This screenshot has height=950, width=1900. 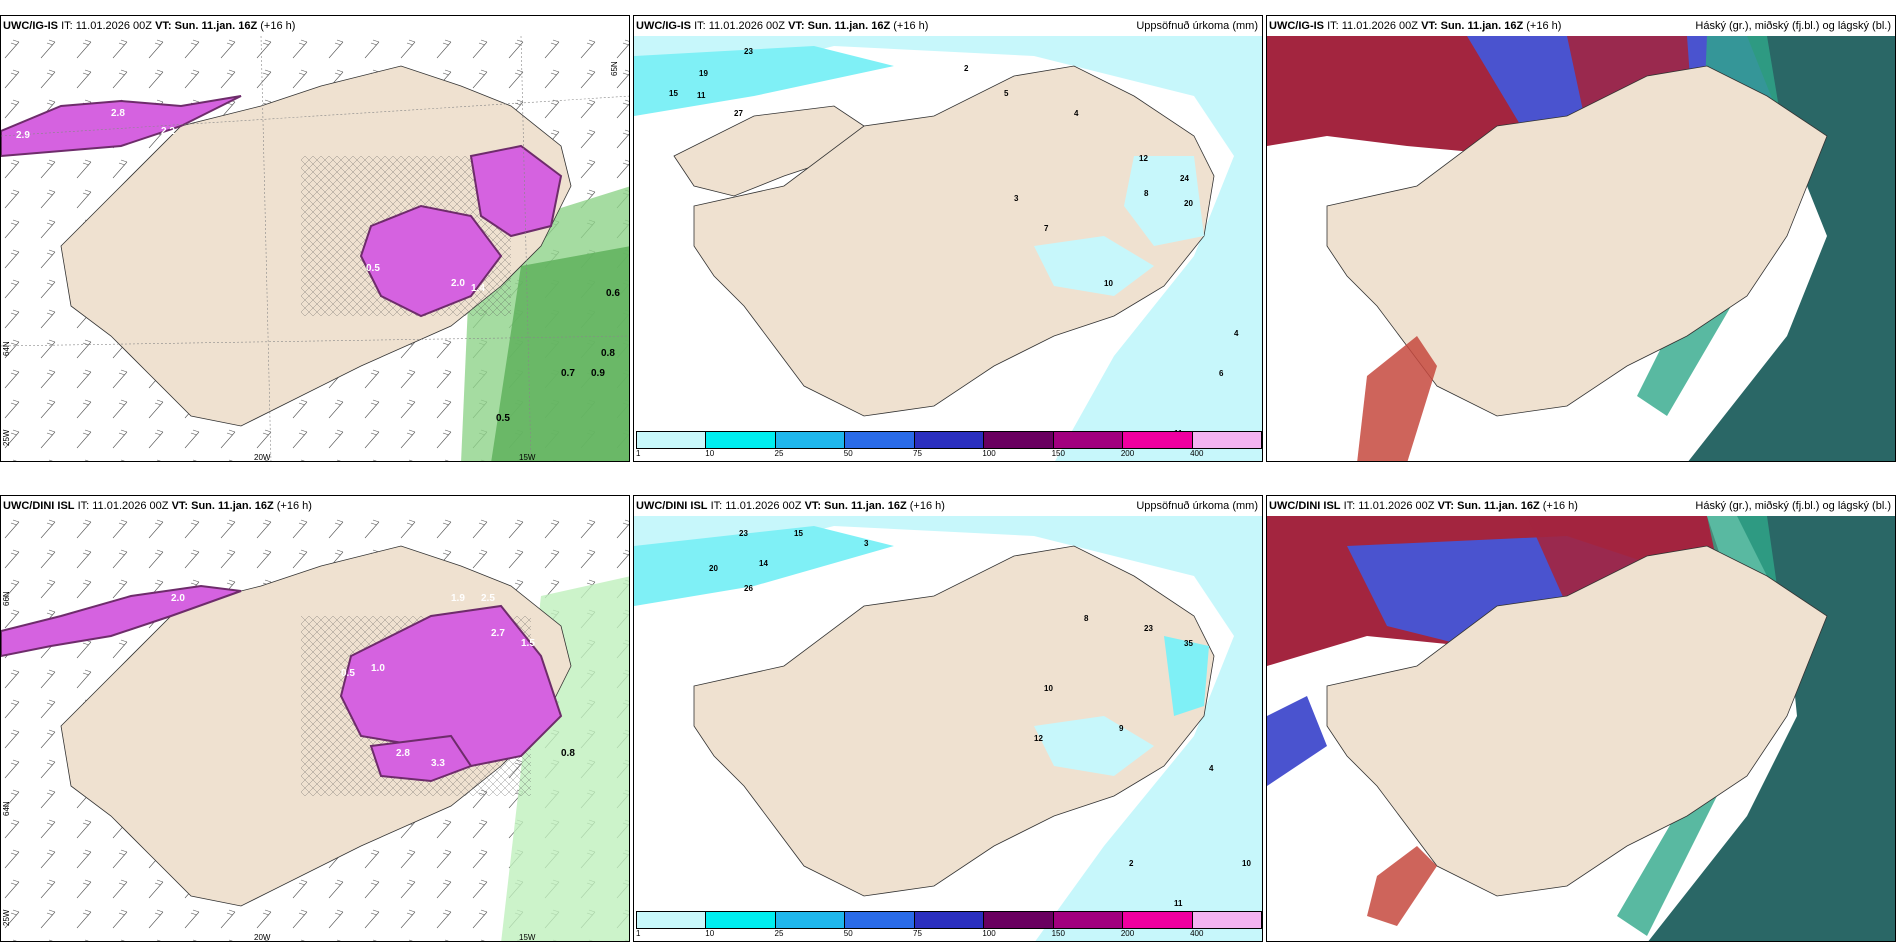 I want to click on precip-value: 0.9, so click(x=598, y=373).